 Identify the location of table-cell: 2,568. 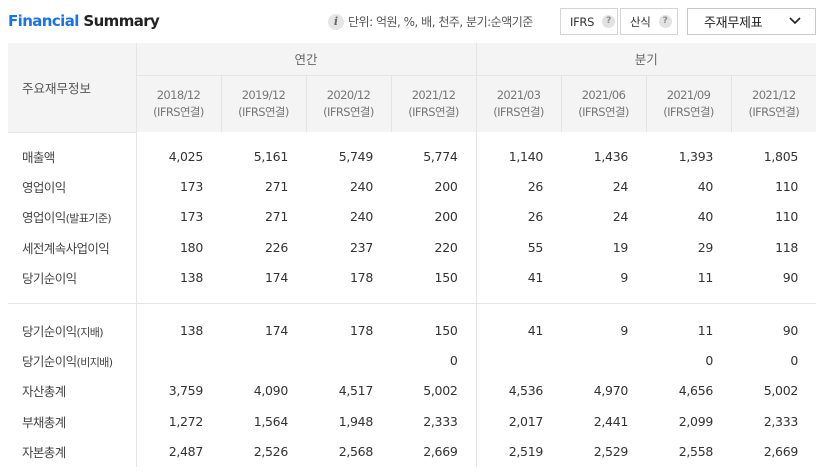
(356, 452).